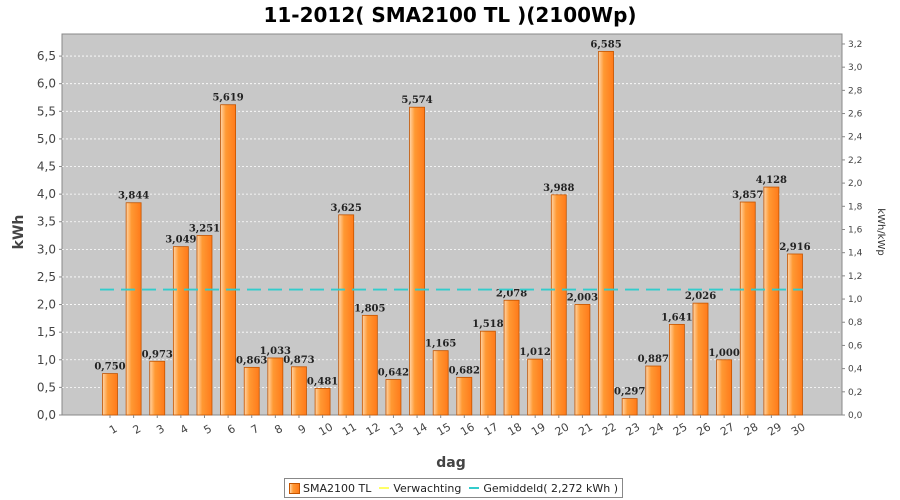  What do you see at coordinates (133, 196) in the screenshot?
I see `data-label: 3,844` at bounding box center [133, 196].